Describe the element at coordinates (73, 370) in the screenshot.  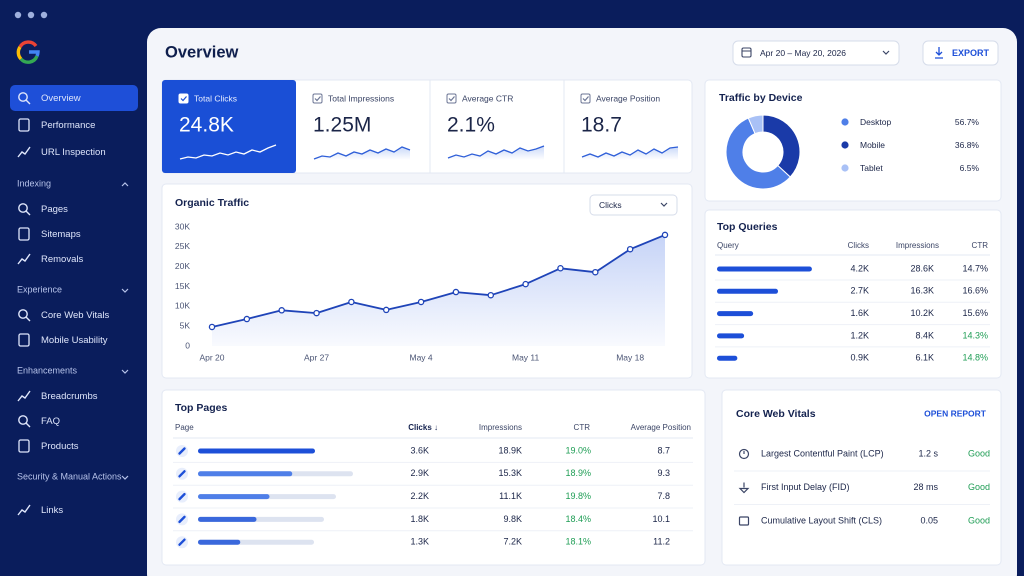
I see `nav-section: Enhancements` at that location.